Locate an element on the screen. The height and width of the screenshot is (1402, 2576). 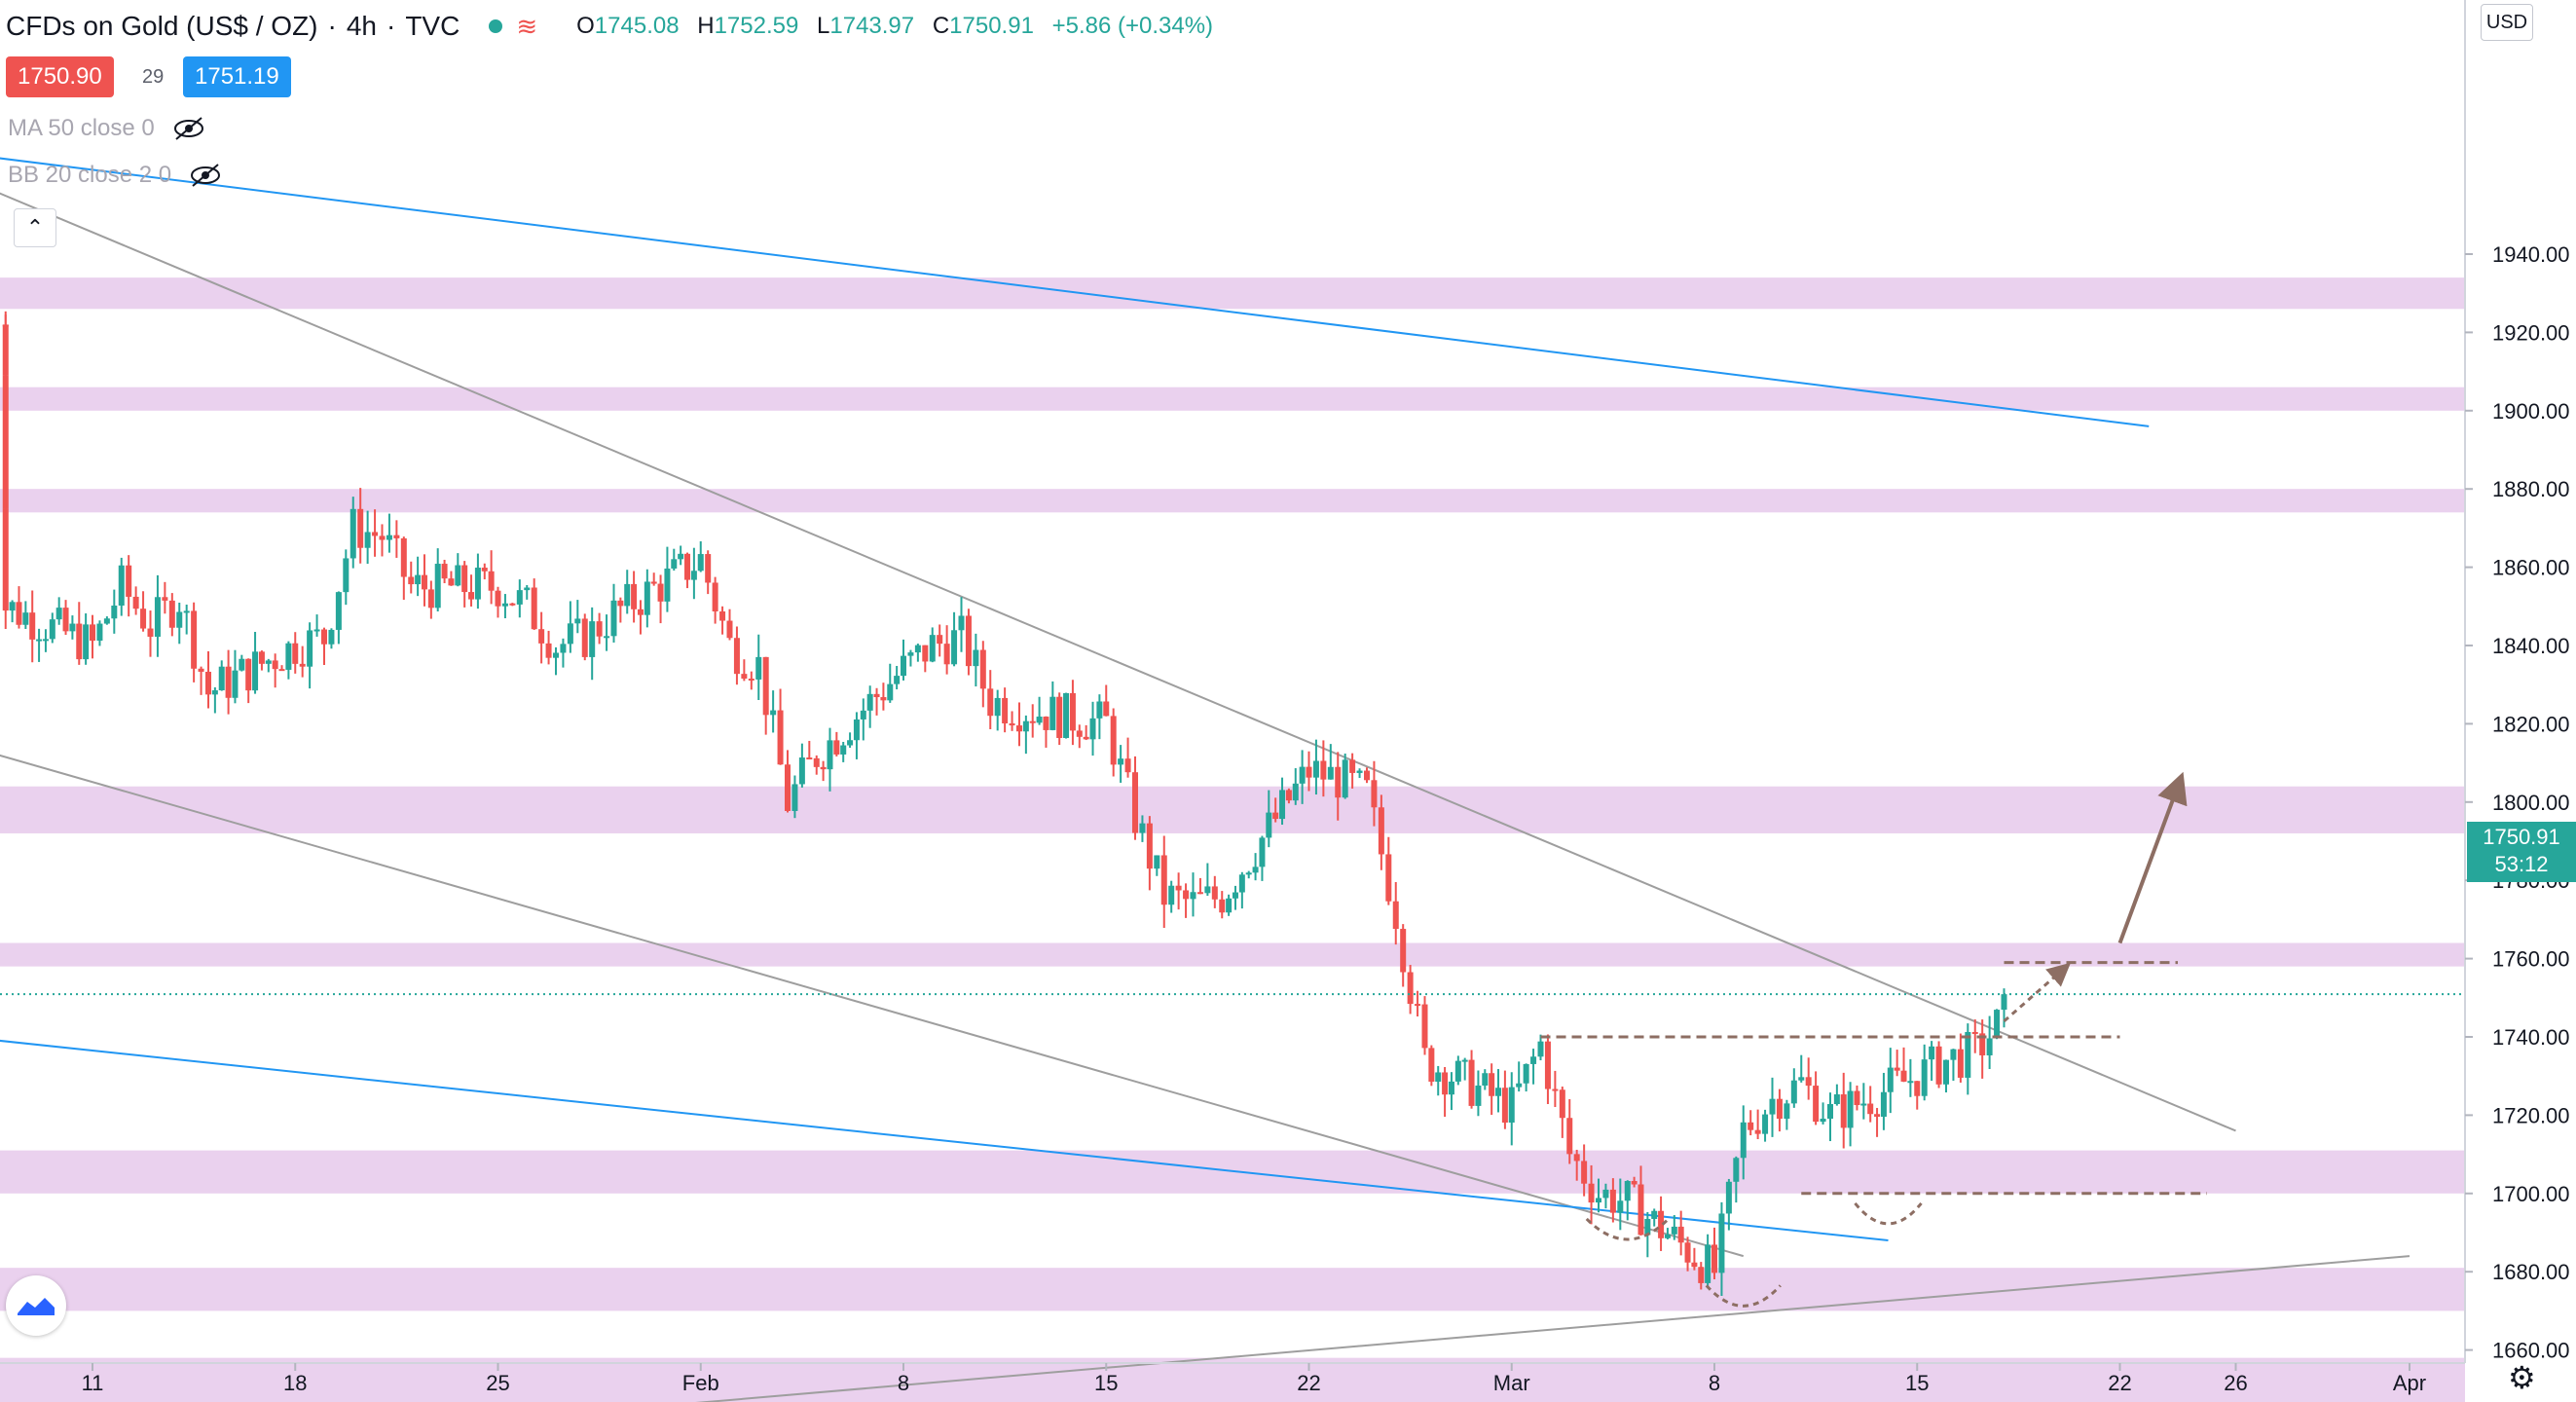
indicator-ma: MA 50 close 0 is located at coordinates (106, 128).